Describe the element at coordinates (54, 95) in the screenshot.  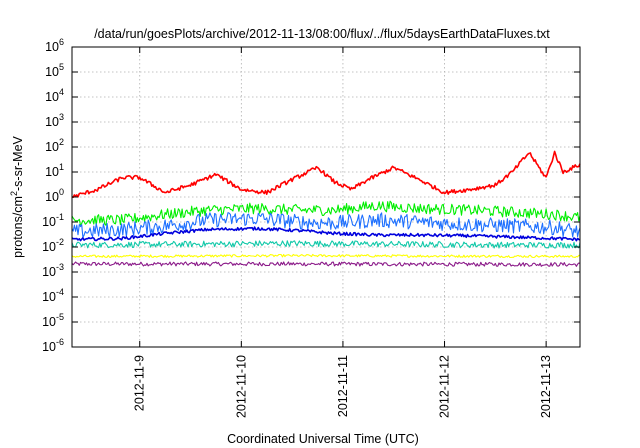
I see `y-tick-label: 10⁴` at that location.